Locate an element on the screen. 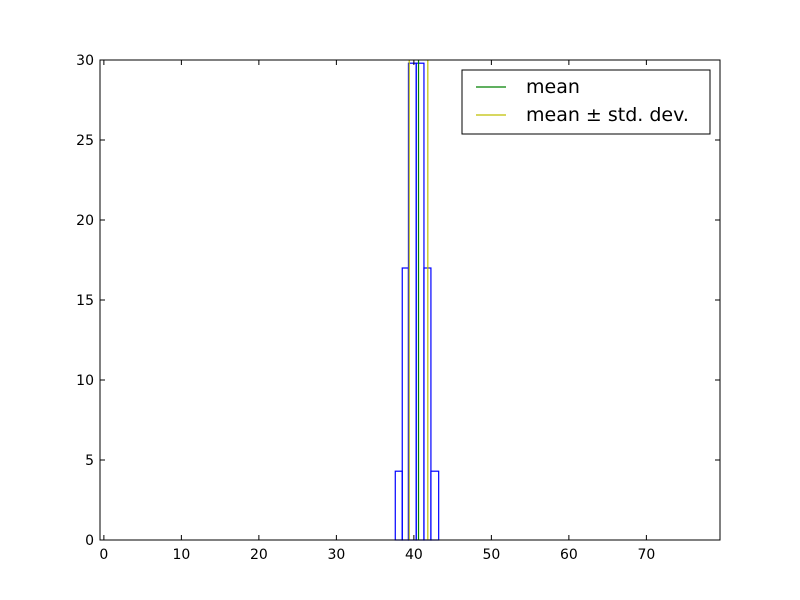 This screenshot has height=600, width=800. y-tick-label: 5 is located at coordinates (89, 461).